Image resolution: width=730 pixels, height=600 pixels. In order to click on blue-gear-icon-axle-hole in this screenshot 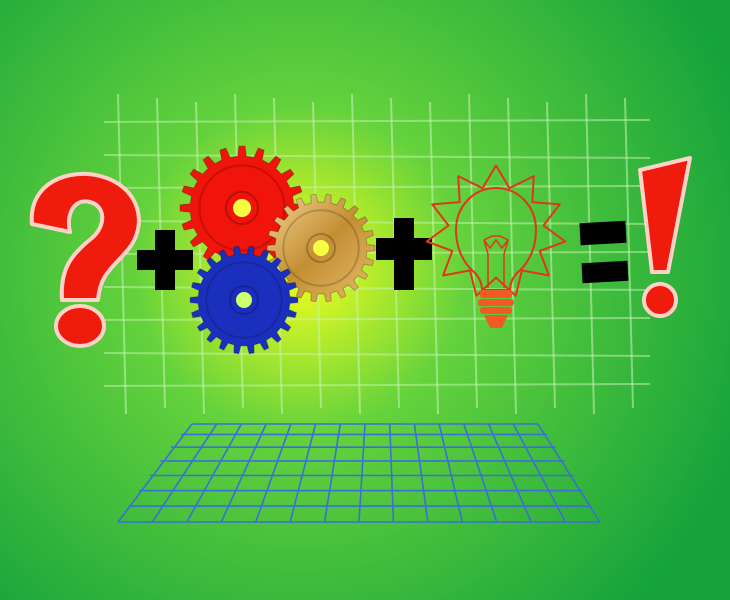, I will do `click(244, 300)`.